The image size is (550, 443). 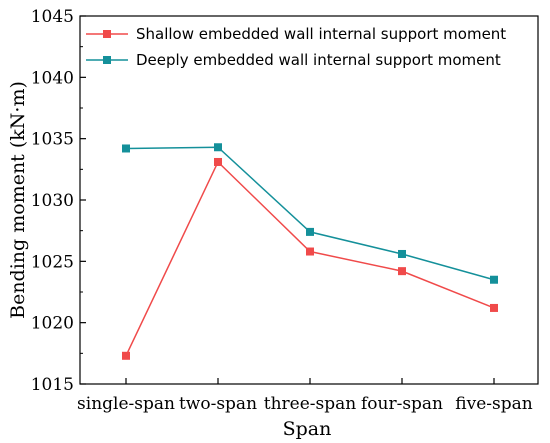 I want to click on x-tick-label: two-span, so click(x=218, y=404).